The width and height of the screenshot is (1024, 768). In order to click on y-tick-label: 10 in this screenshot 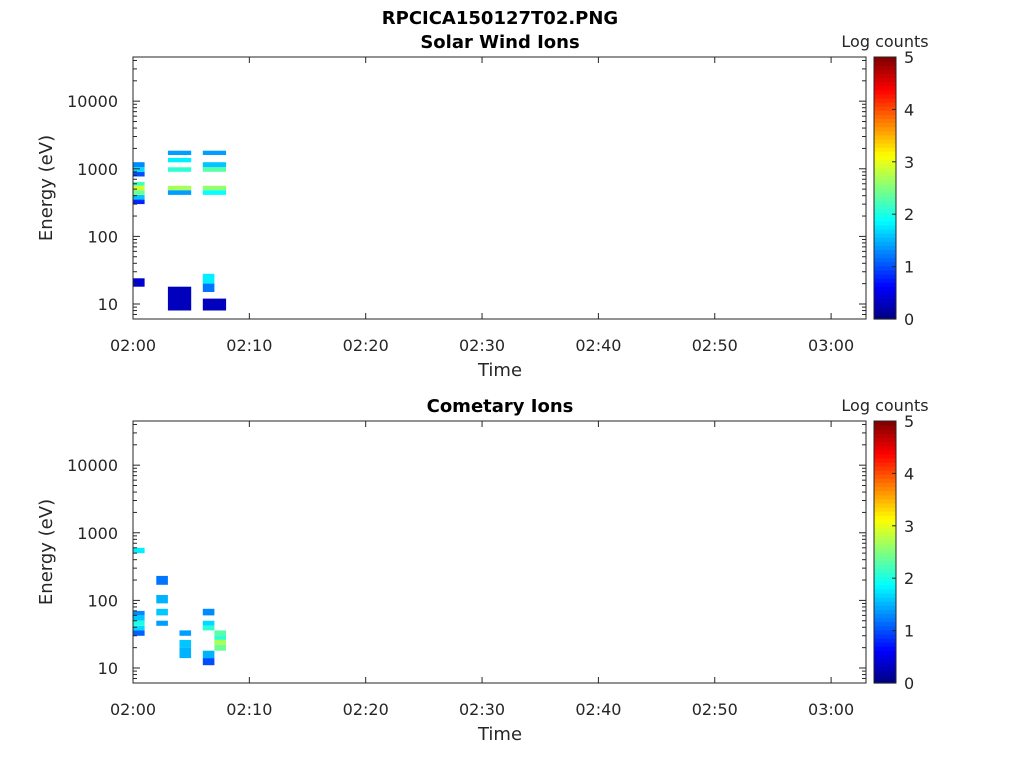, I will do `click(108, 668)`.